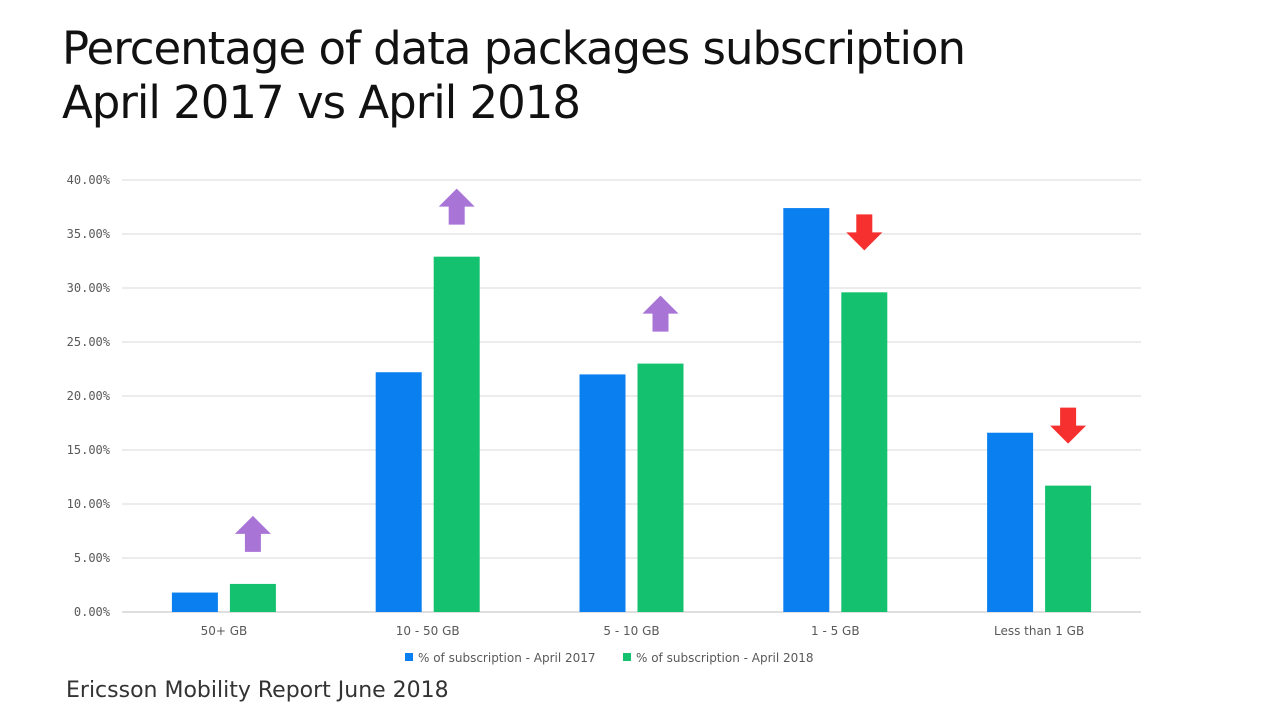 The height and width of the screenshot is (720, 1280). What do you see at coordinates (89, 234) in the screenshot?
I see `y-tick-label: 35.00%` at bounding box center [89, 234].